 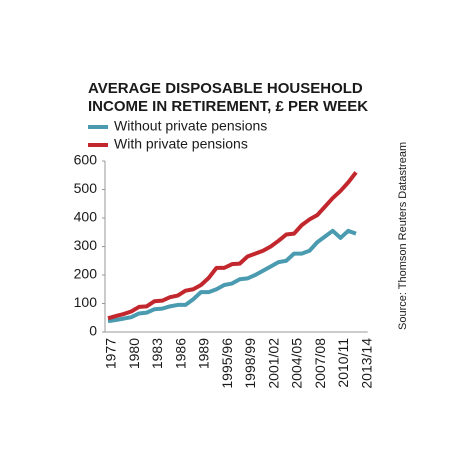 I want to click on x-tick-label: 1980, so click(x=134, y=353).